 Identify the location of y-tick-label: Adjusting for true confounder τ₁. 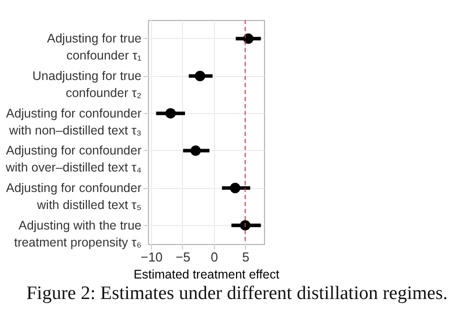
(94, 47).